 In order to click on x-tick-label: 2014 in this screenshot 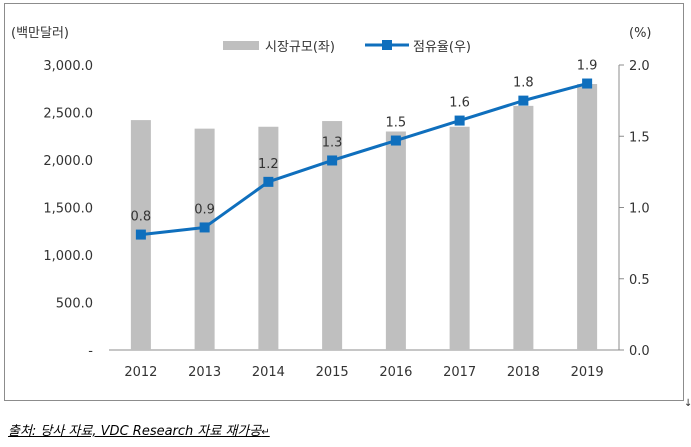, I will do `click(268, 372)`.